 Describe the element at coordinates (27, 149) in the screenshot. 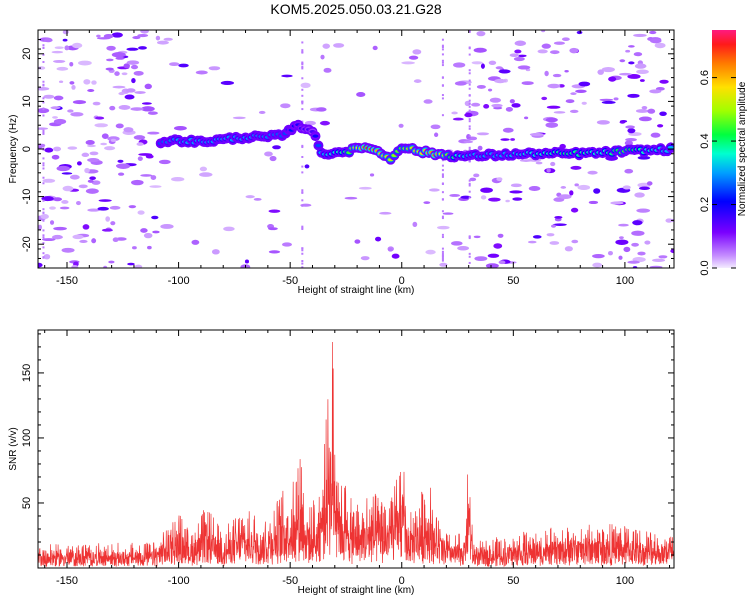

I see `spectrogram-y-tick-label: 0` at that location.